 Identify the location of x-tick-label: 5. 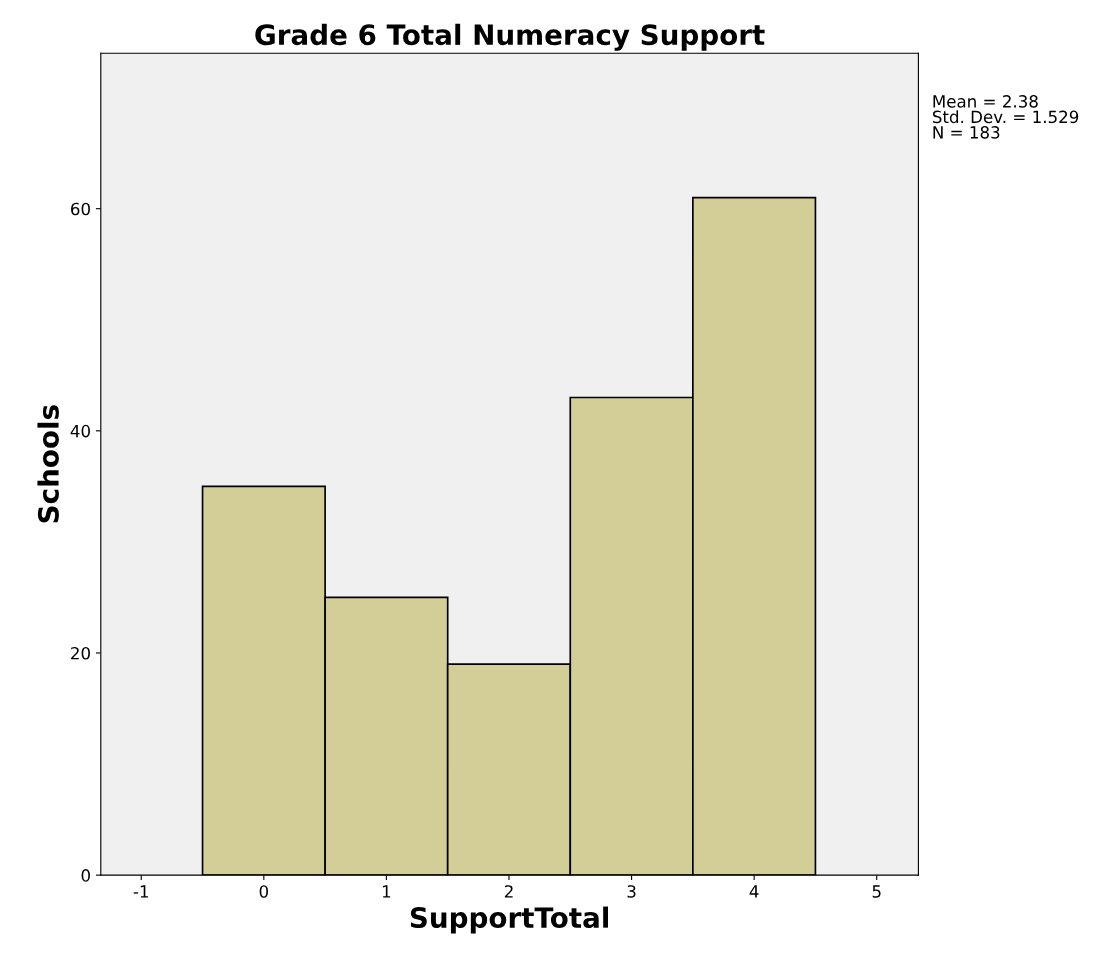
(876, 891).